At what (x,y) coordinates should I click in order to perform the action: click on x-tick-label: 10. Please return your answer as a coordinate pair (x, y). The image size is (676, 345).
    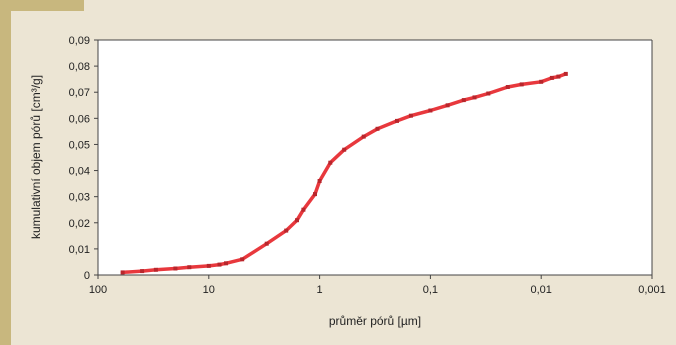
    Looking at the image, I should click on (209, 290).